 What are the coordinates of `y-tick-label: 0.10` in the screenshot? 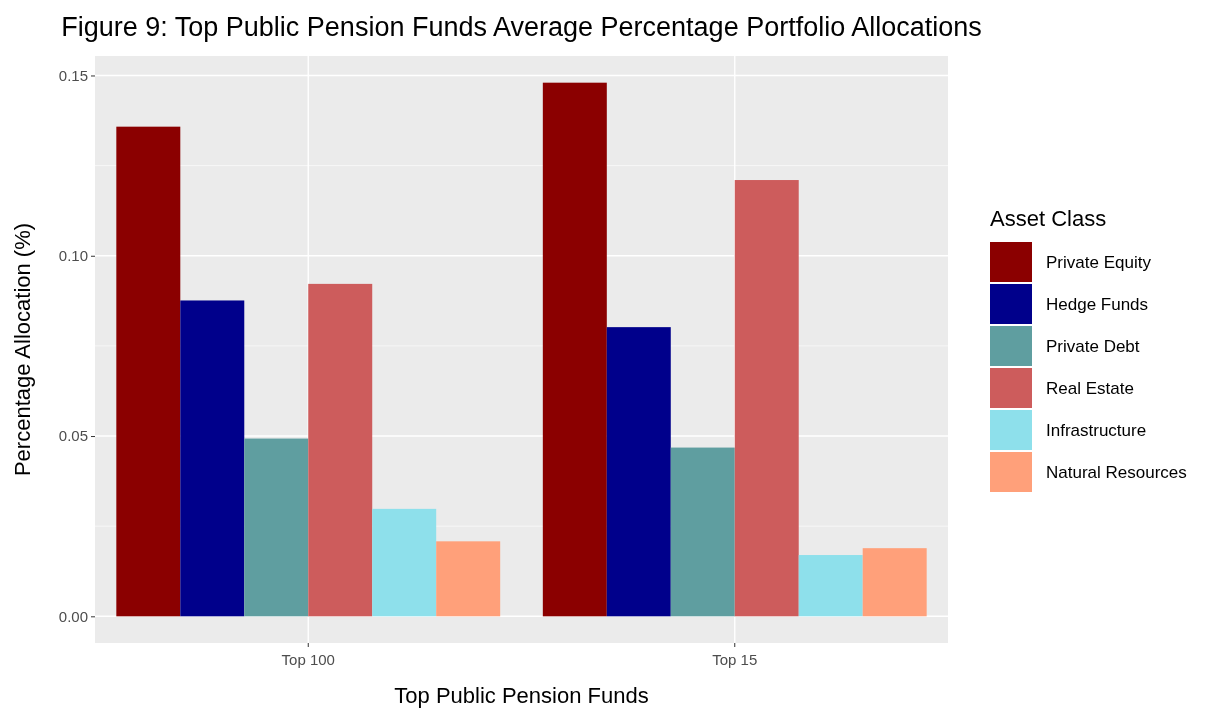 It's located at (73, 256).